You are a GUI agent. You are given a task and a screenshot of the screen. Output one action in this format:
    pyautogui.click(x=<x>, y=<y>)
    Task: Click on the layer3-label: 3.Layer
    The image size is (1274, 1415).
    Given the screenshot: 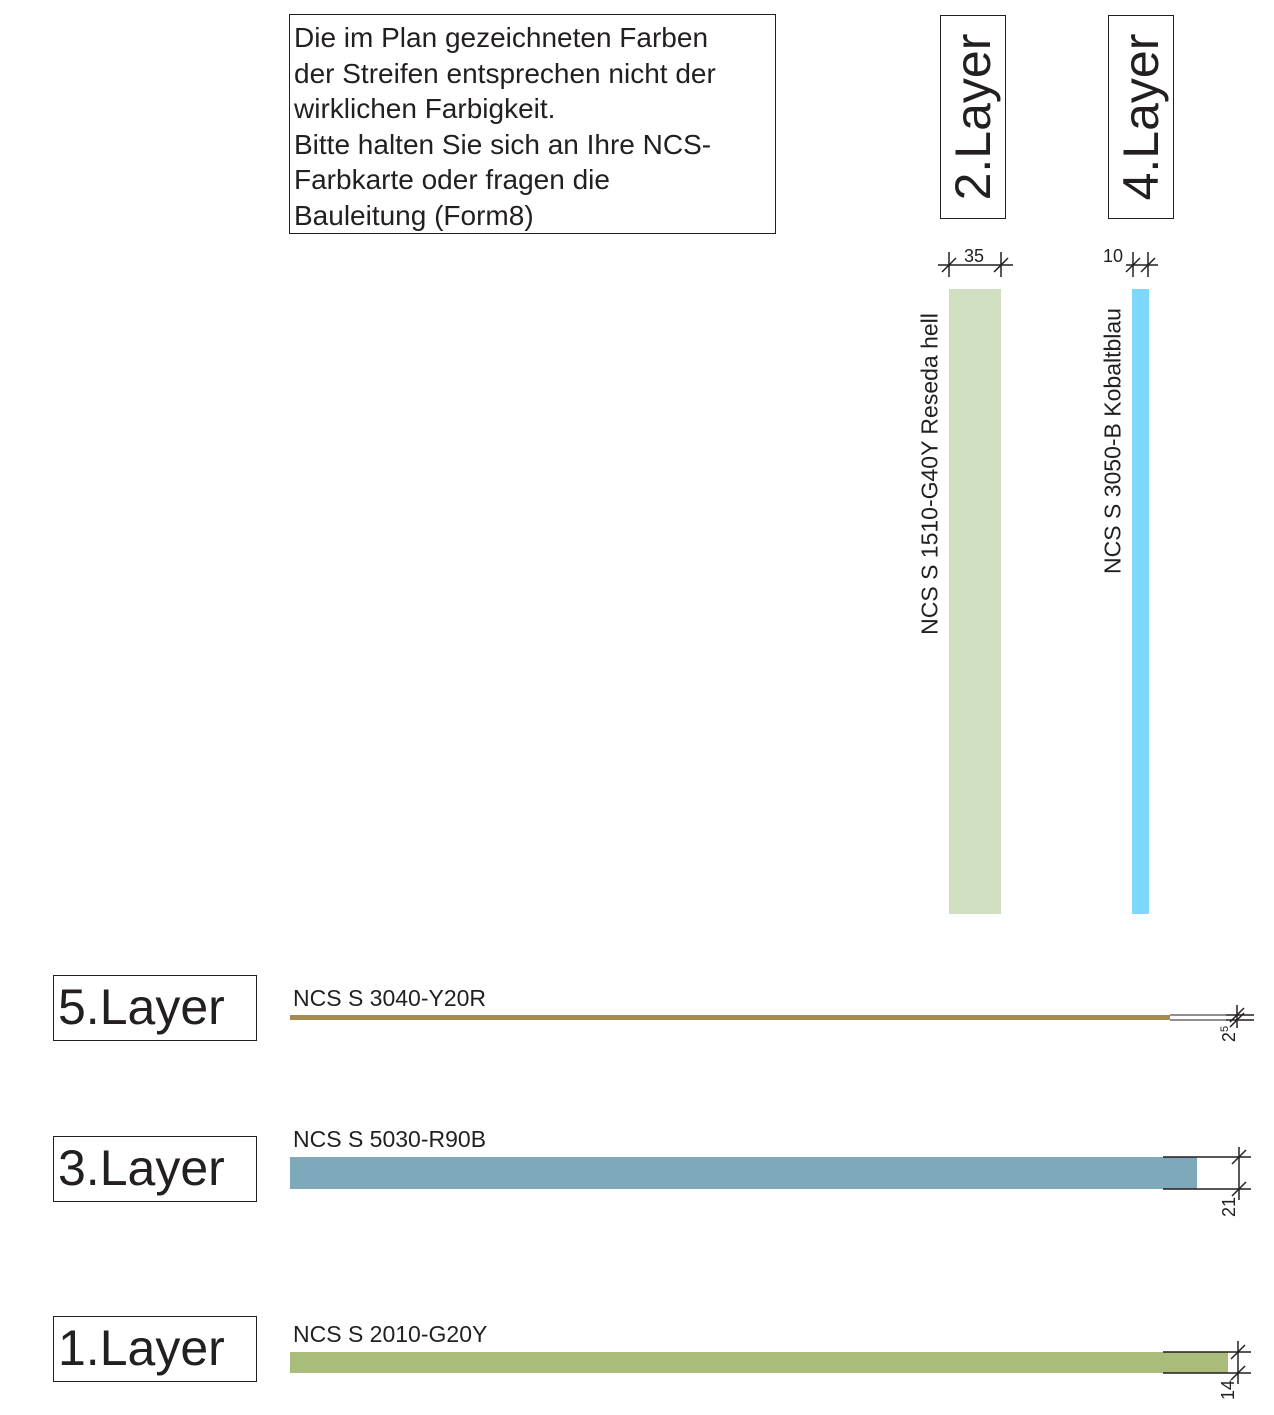 What is the action you would take?
    pyautogui.click(x=155, y=1169)
    